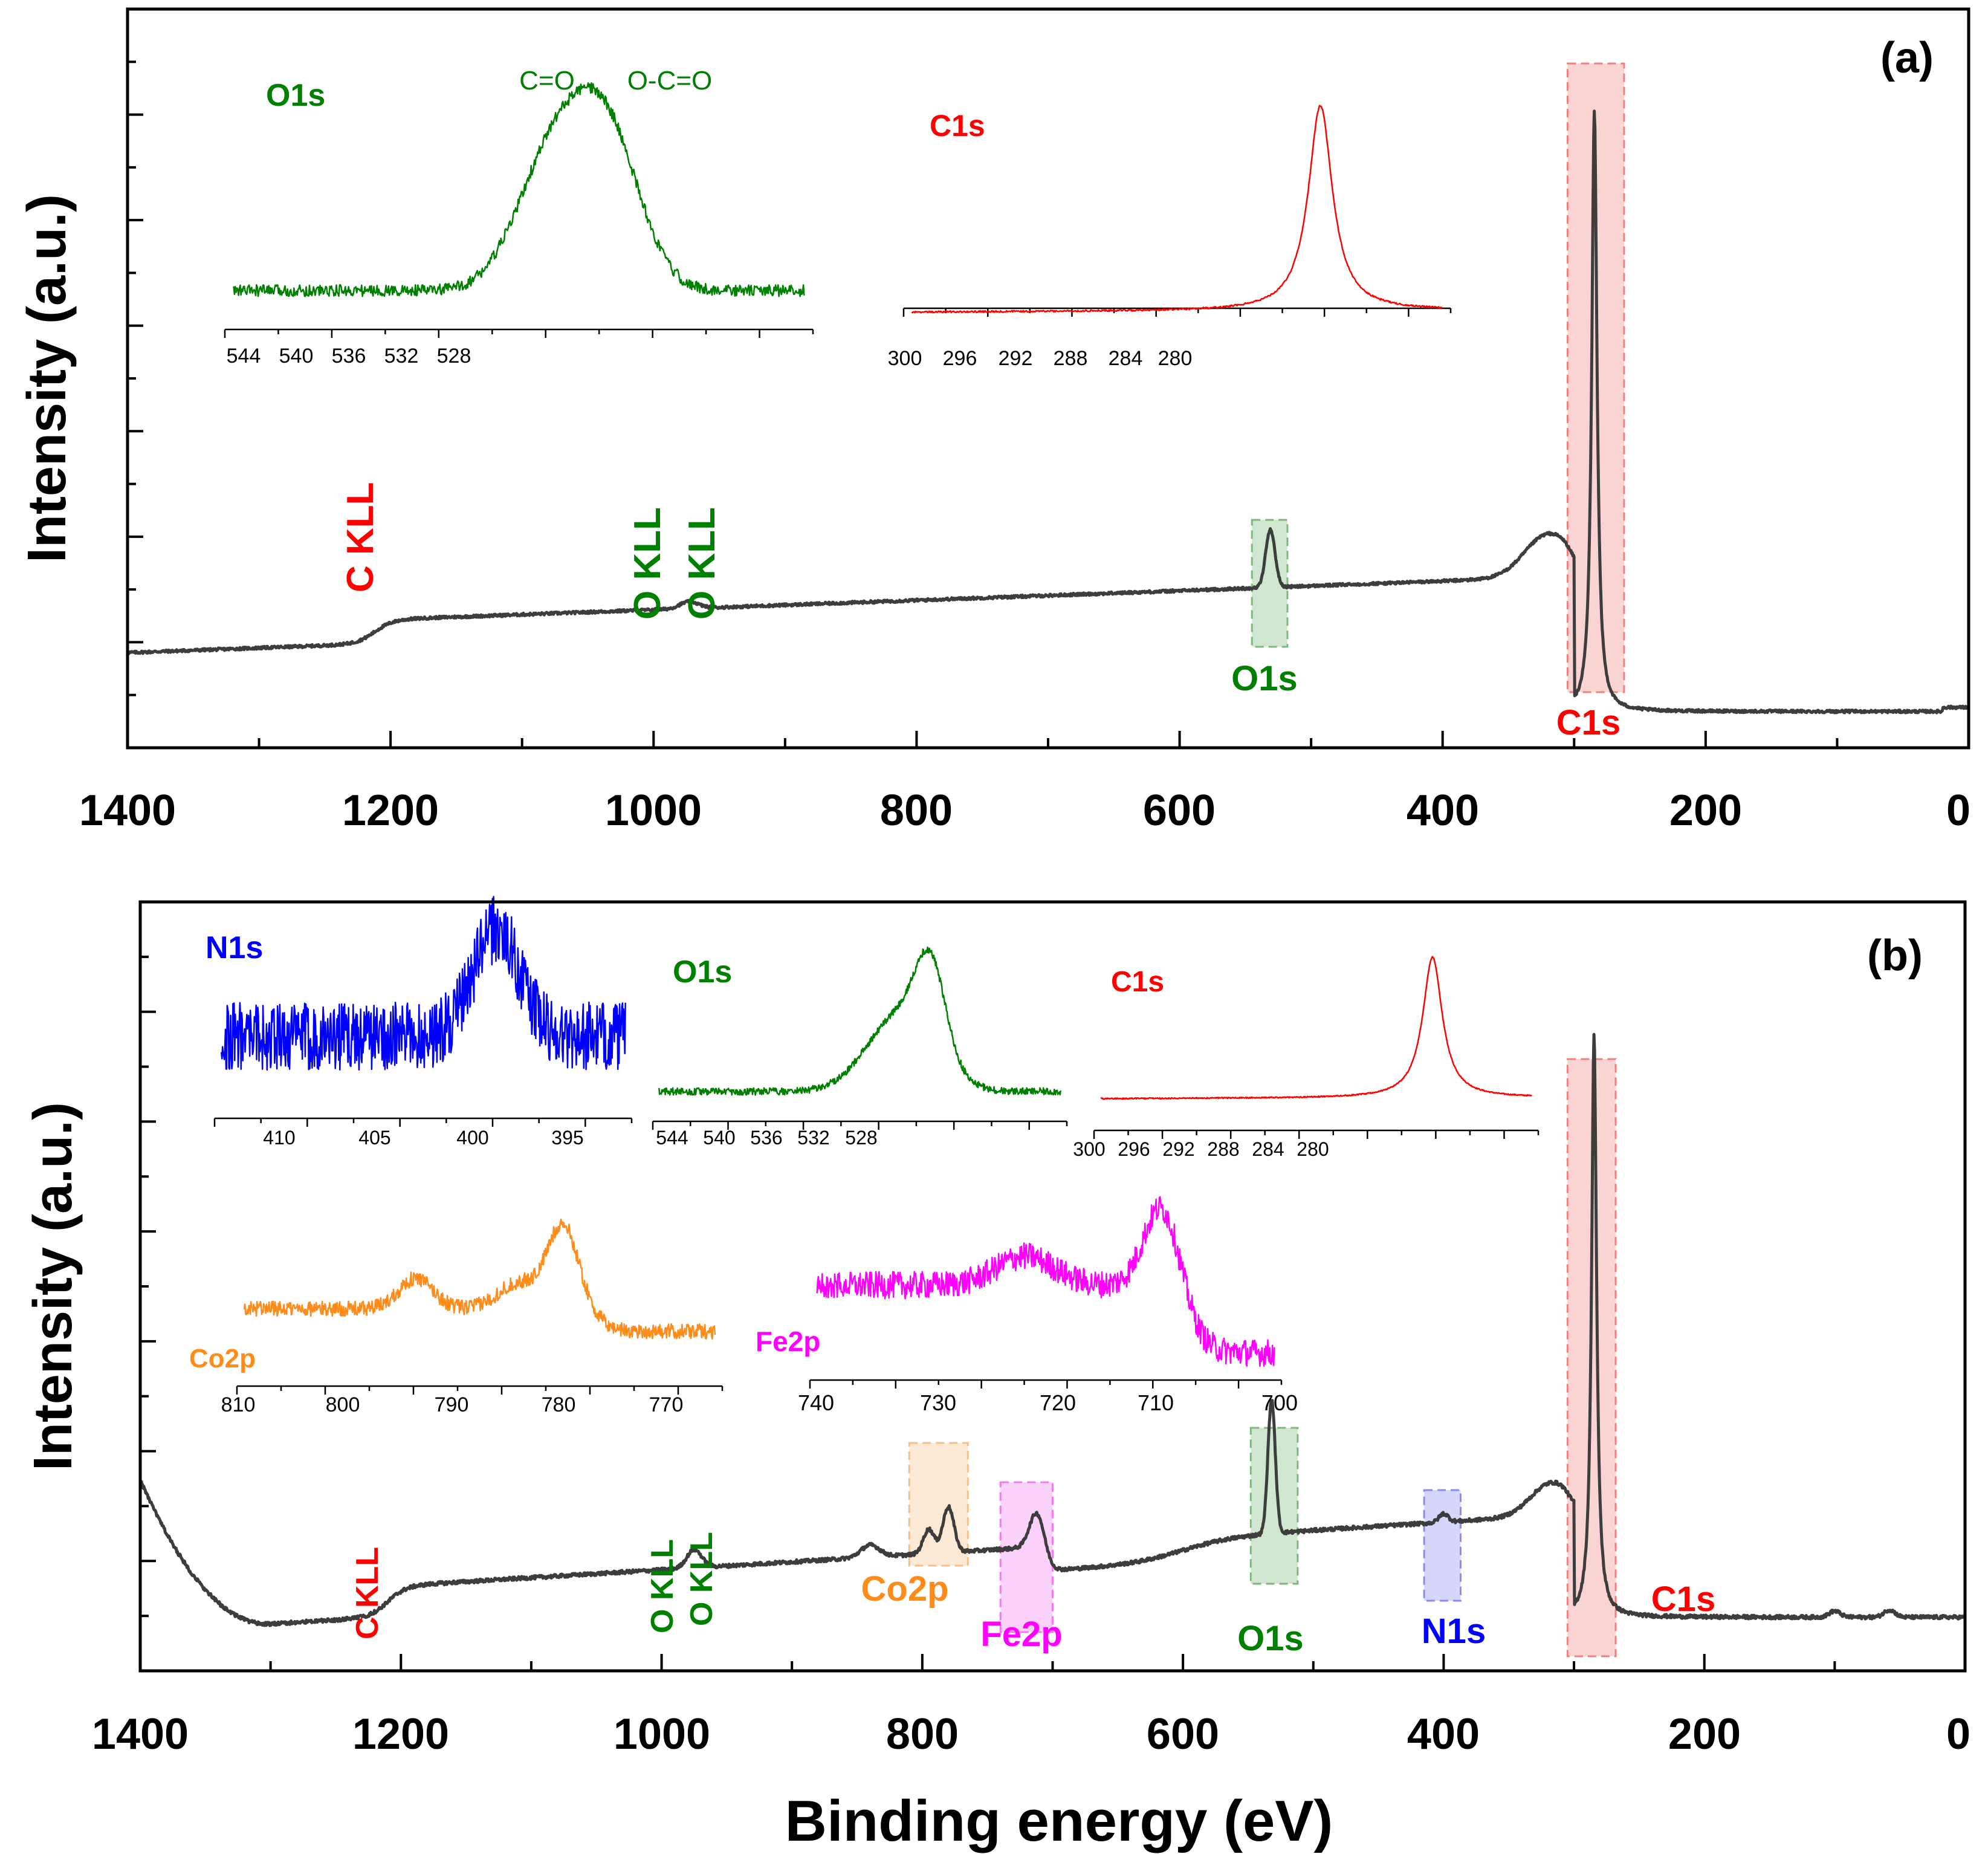 This screenshot has height=1854, width=1988. Describe the element at coordinates (472, 1138) in the screenshot. I see `tick-label: 400` at that location.